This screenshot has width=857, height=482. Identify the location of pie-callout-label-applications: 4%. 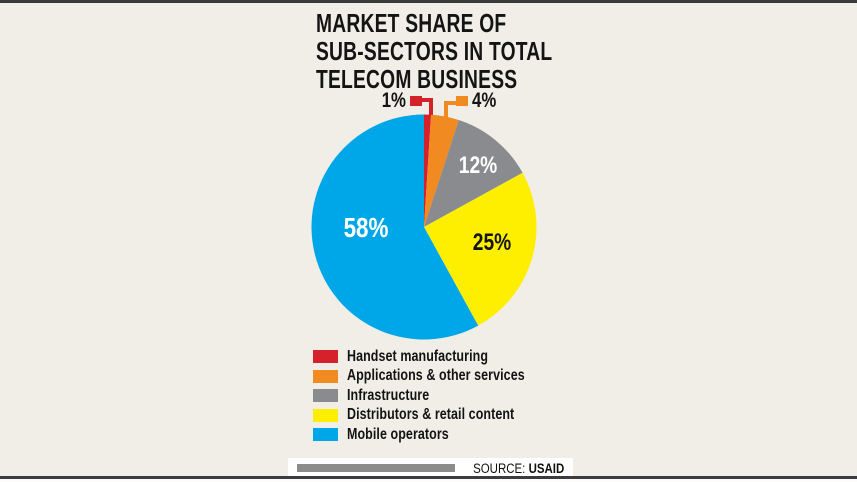
(484, 100).